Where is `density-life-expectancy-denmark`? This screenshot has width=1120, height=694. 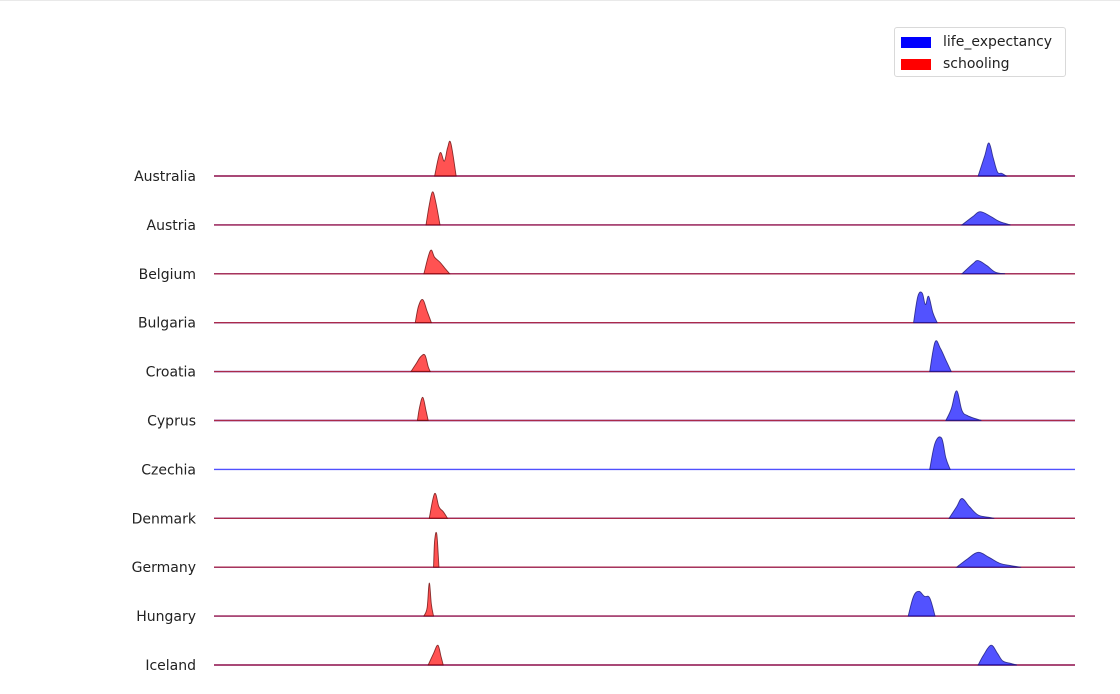 density-life-expectancy-denmark is located at coordinates (971, 509).